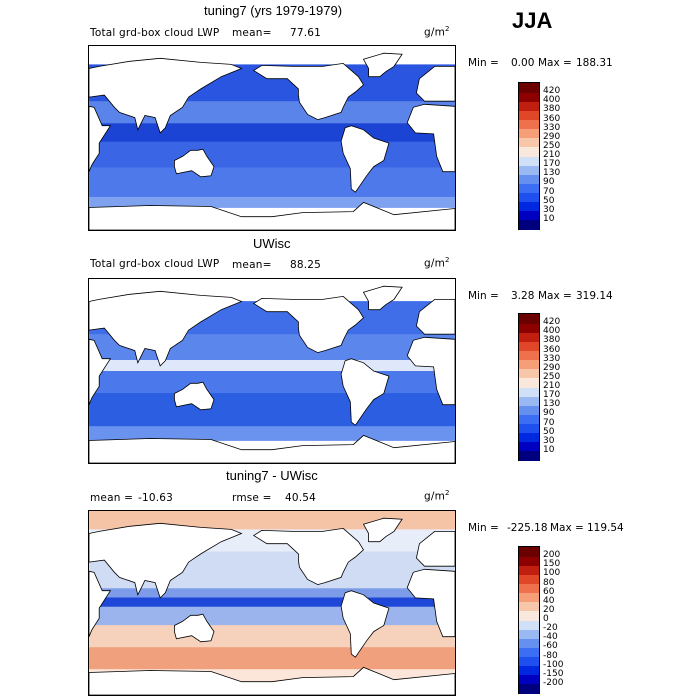  I want to click on landmass-antarctica, so click(272, 448).